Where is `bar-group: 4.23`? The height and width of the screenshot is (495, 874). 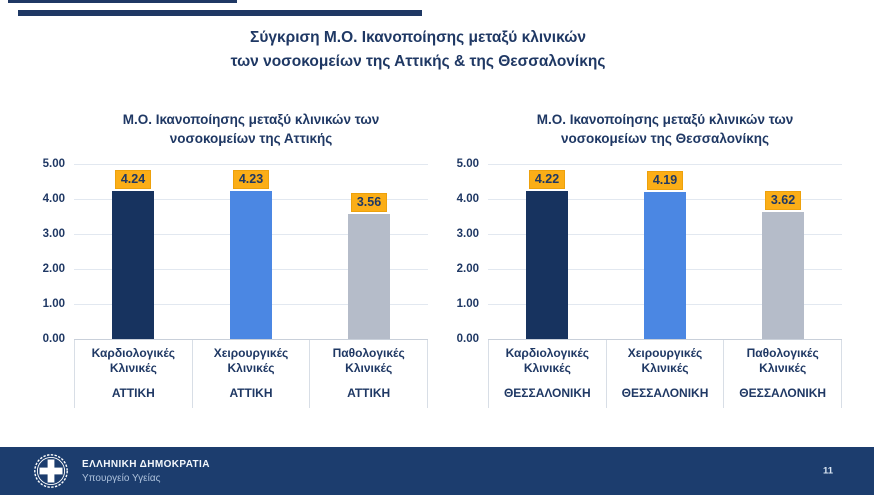
bar-group: 4.23 is located at coordinates (251, 251).